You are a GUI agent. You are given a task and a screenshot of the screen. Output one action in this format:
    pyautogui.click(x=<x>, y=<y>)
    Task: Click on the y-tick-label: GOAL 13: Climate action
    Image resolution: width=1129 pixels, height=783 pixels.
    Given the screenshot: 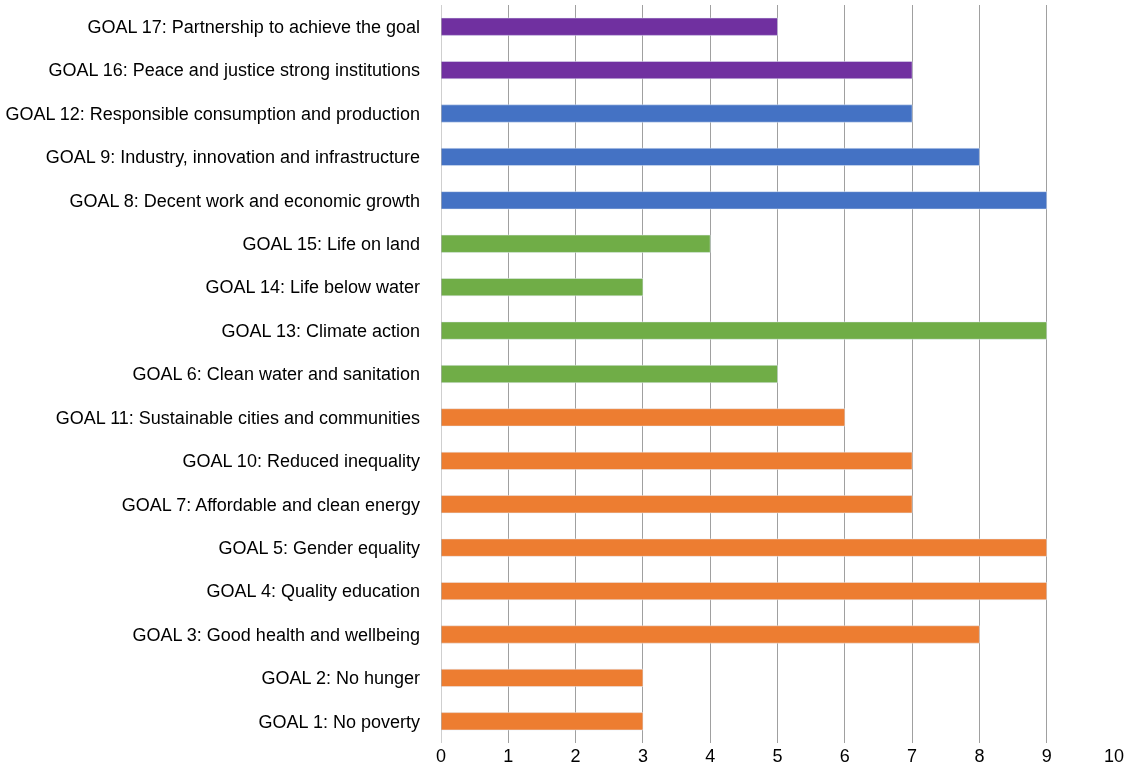 What is the action you would take?
    pyautogui.click(x=320, y=330)
    